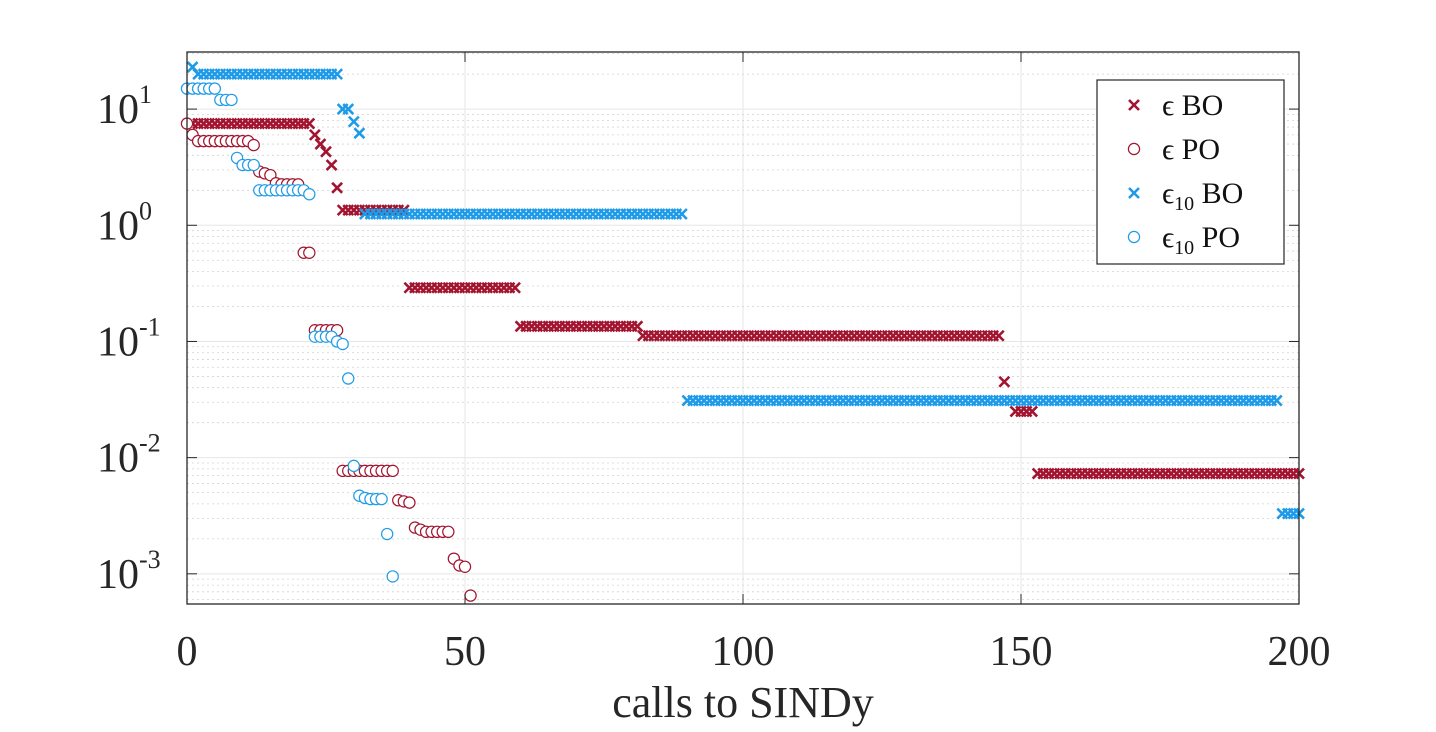  What do you see at coordinates (465, 652) in the screenshot?
I see `x-tick-label: 50` at bounding box center [465, 652].